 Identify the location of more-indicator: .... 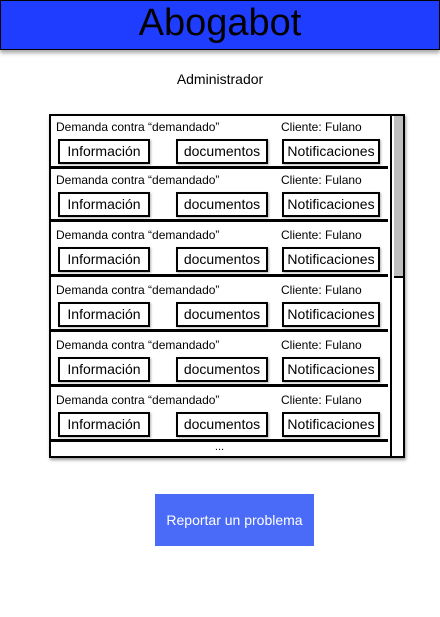
(219, 447).